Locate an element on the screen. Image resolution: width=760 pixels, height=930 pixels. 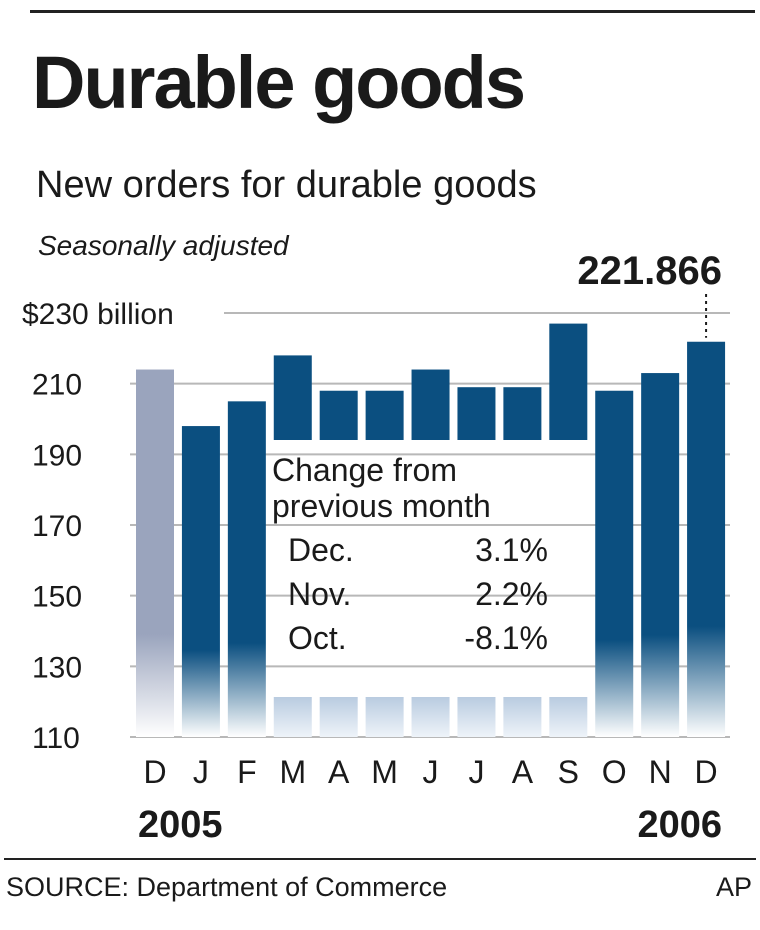
highlight-value-label: 221.866 is located at coordinates (649, 271).